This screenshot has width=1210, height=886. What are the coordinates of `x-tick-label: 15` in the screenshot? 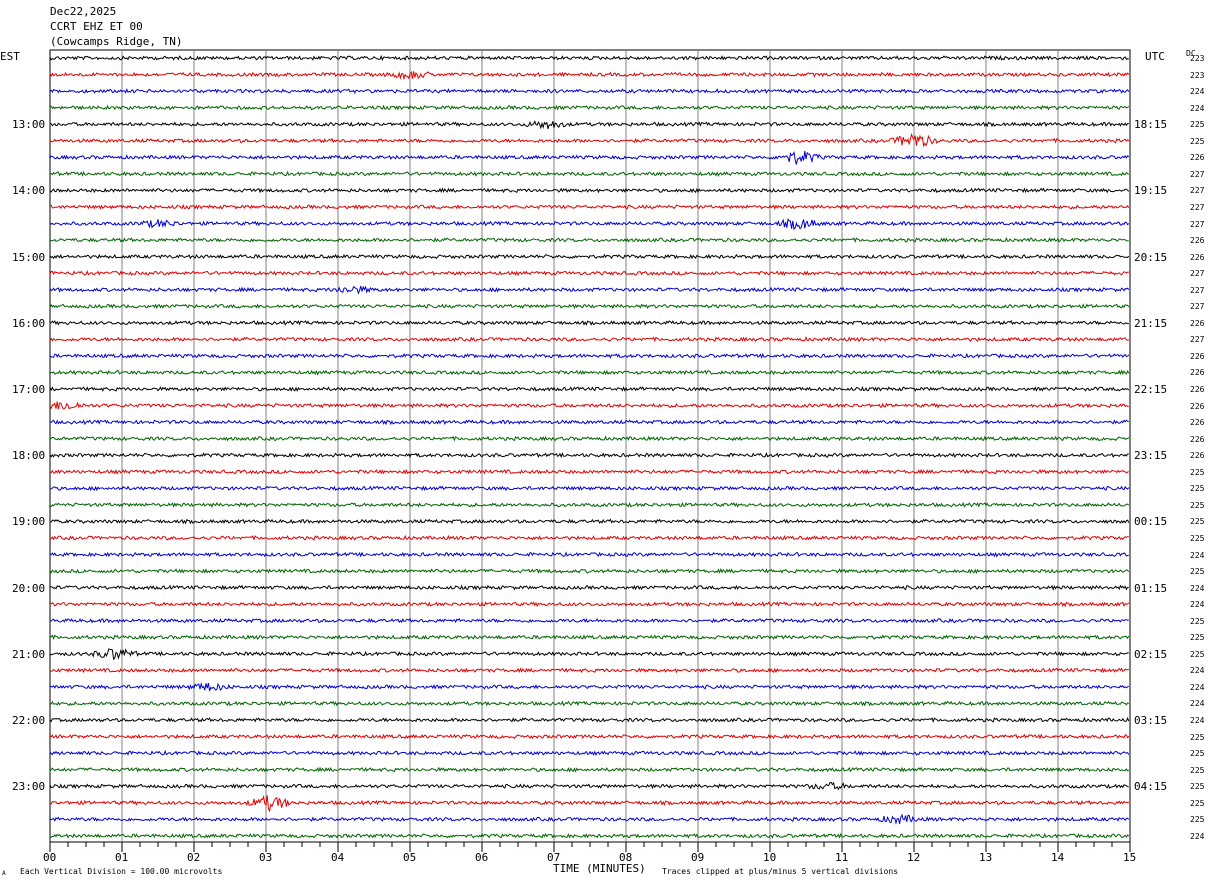 It's located at (1130, 857).